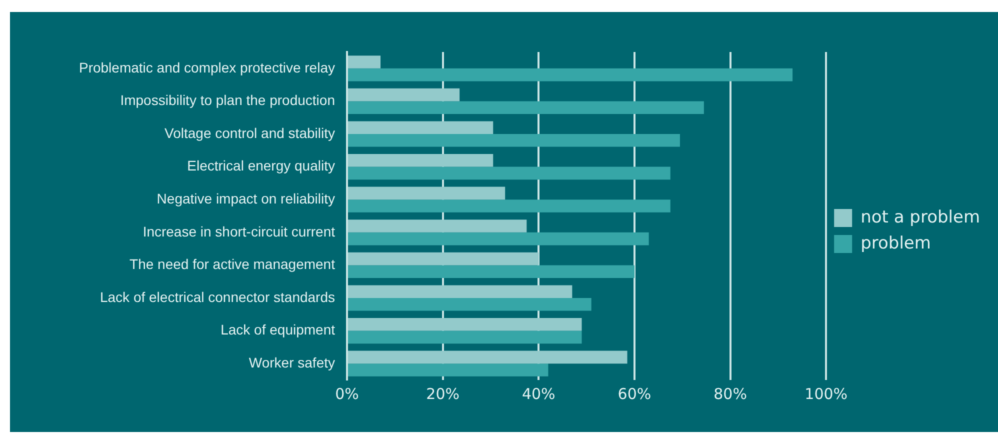  What do you see at coordinates (227, 100) in the screenshot?
I see `y-tick-label: Impossibility to plan the production` at bounding box center [227, 100].